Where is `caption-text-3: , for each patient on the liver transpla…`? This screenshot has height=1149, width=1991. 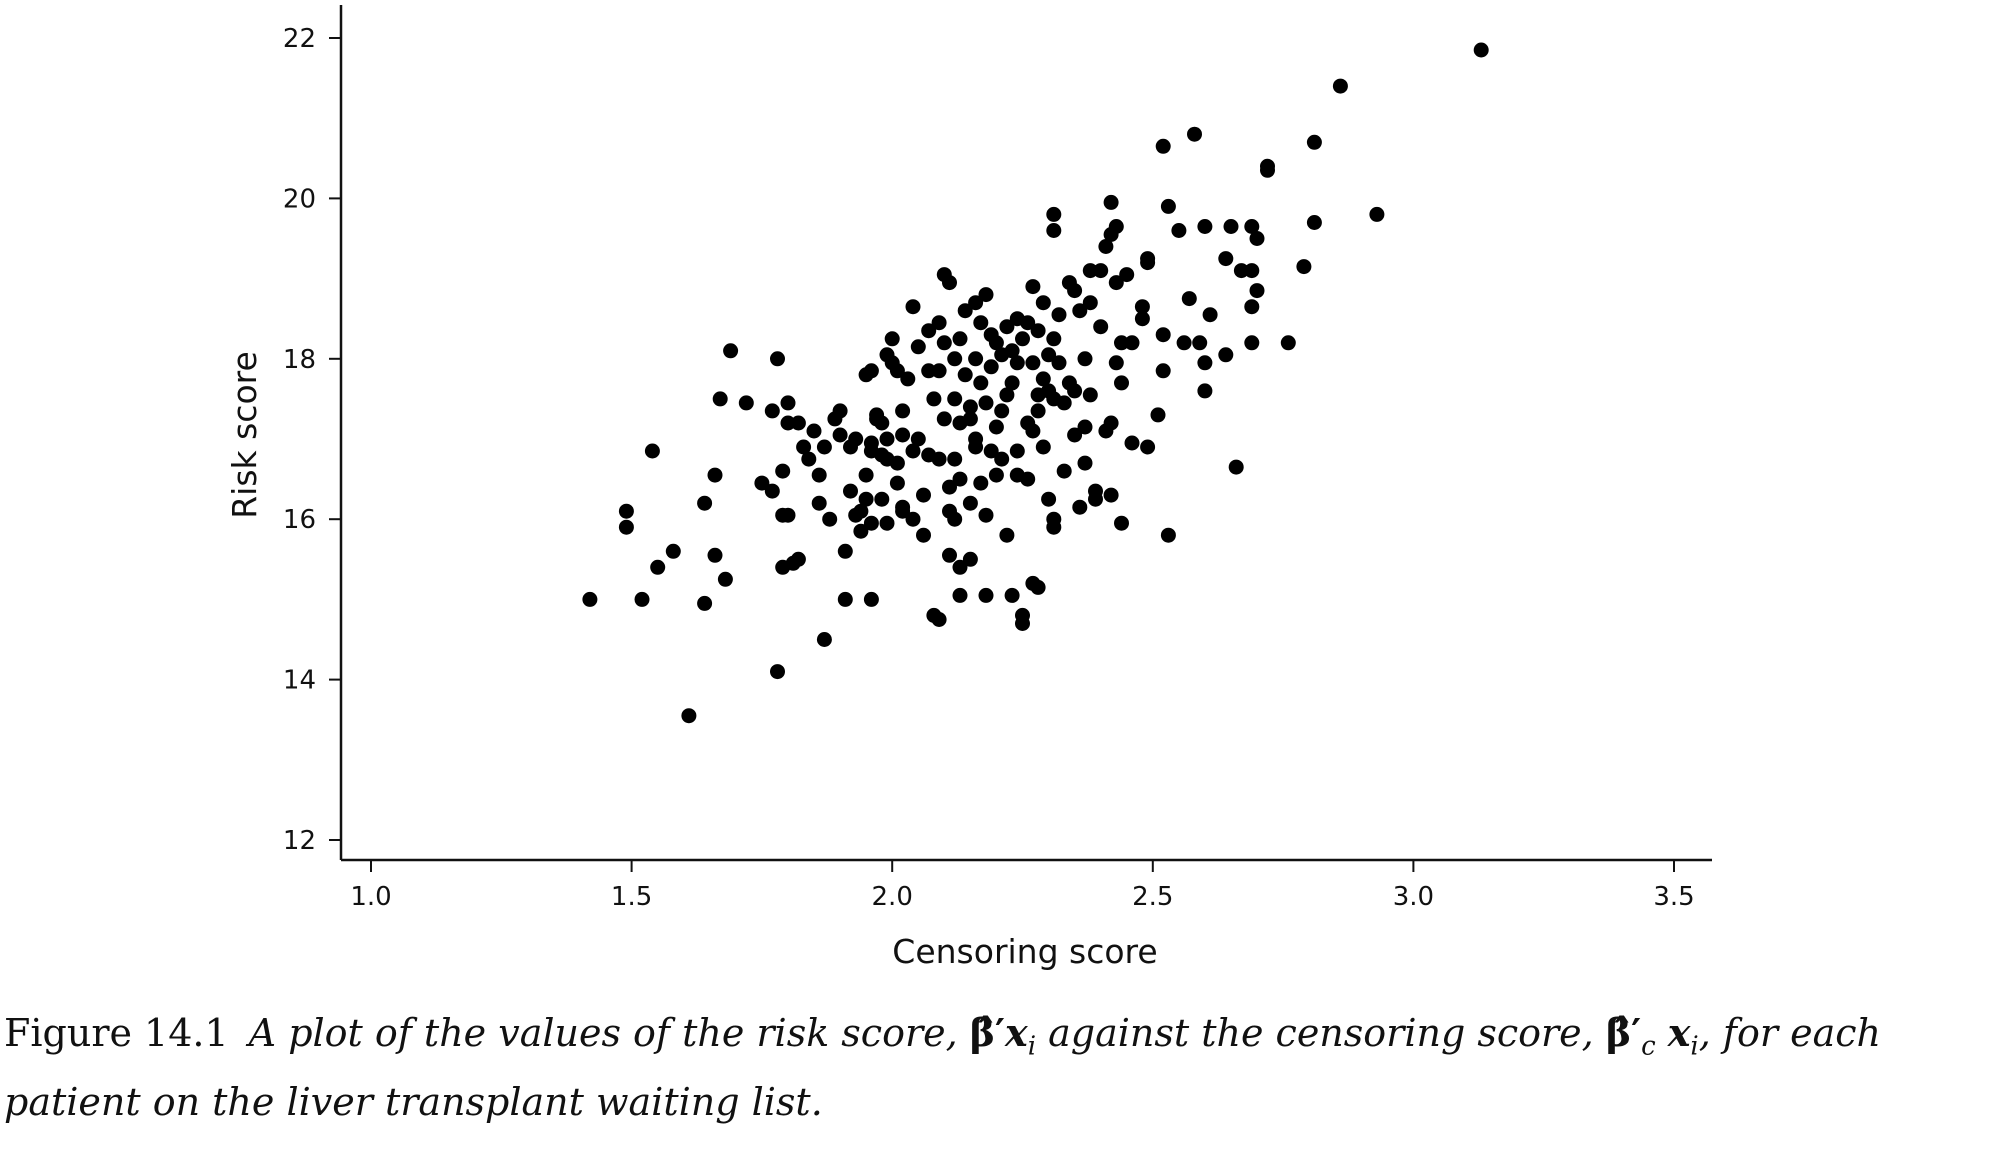
caption-text-3: , for each patient on the liver transpla… is located at coordinates (942, 1067).